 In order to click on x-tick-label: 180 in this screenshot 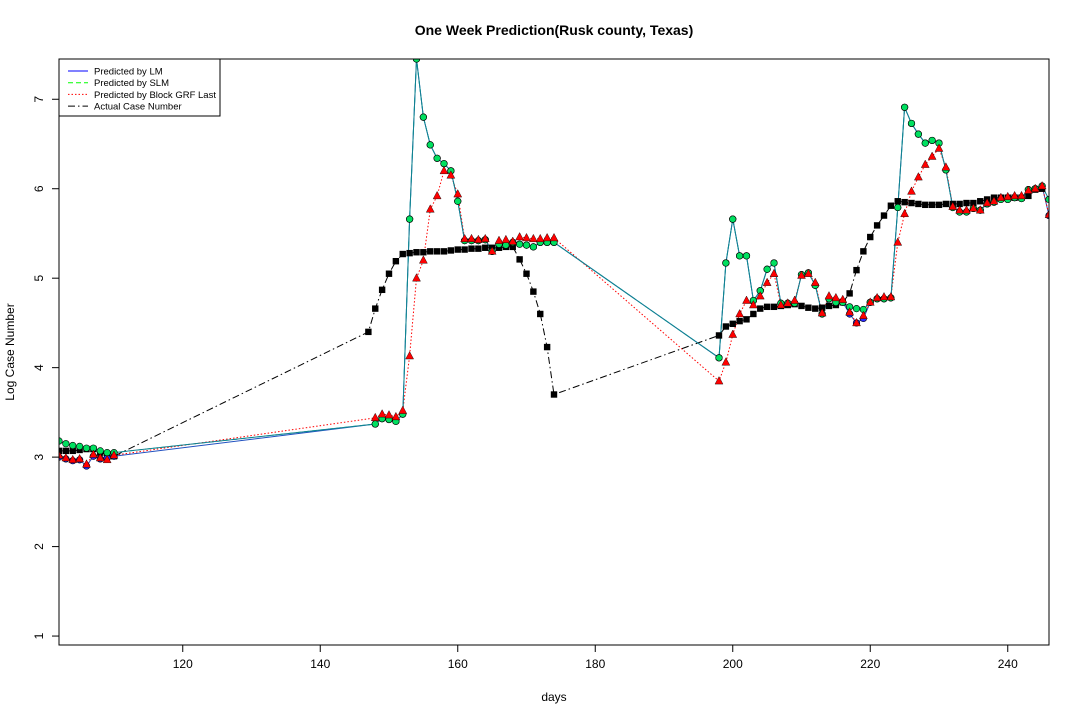, I will do `click(595, 664)`.